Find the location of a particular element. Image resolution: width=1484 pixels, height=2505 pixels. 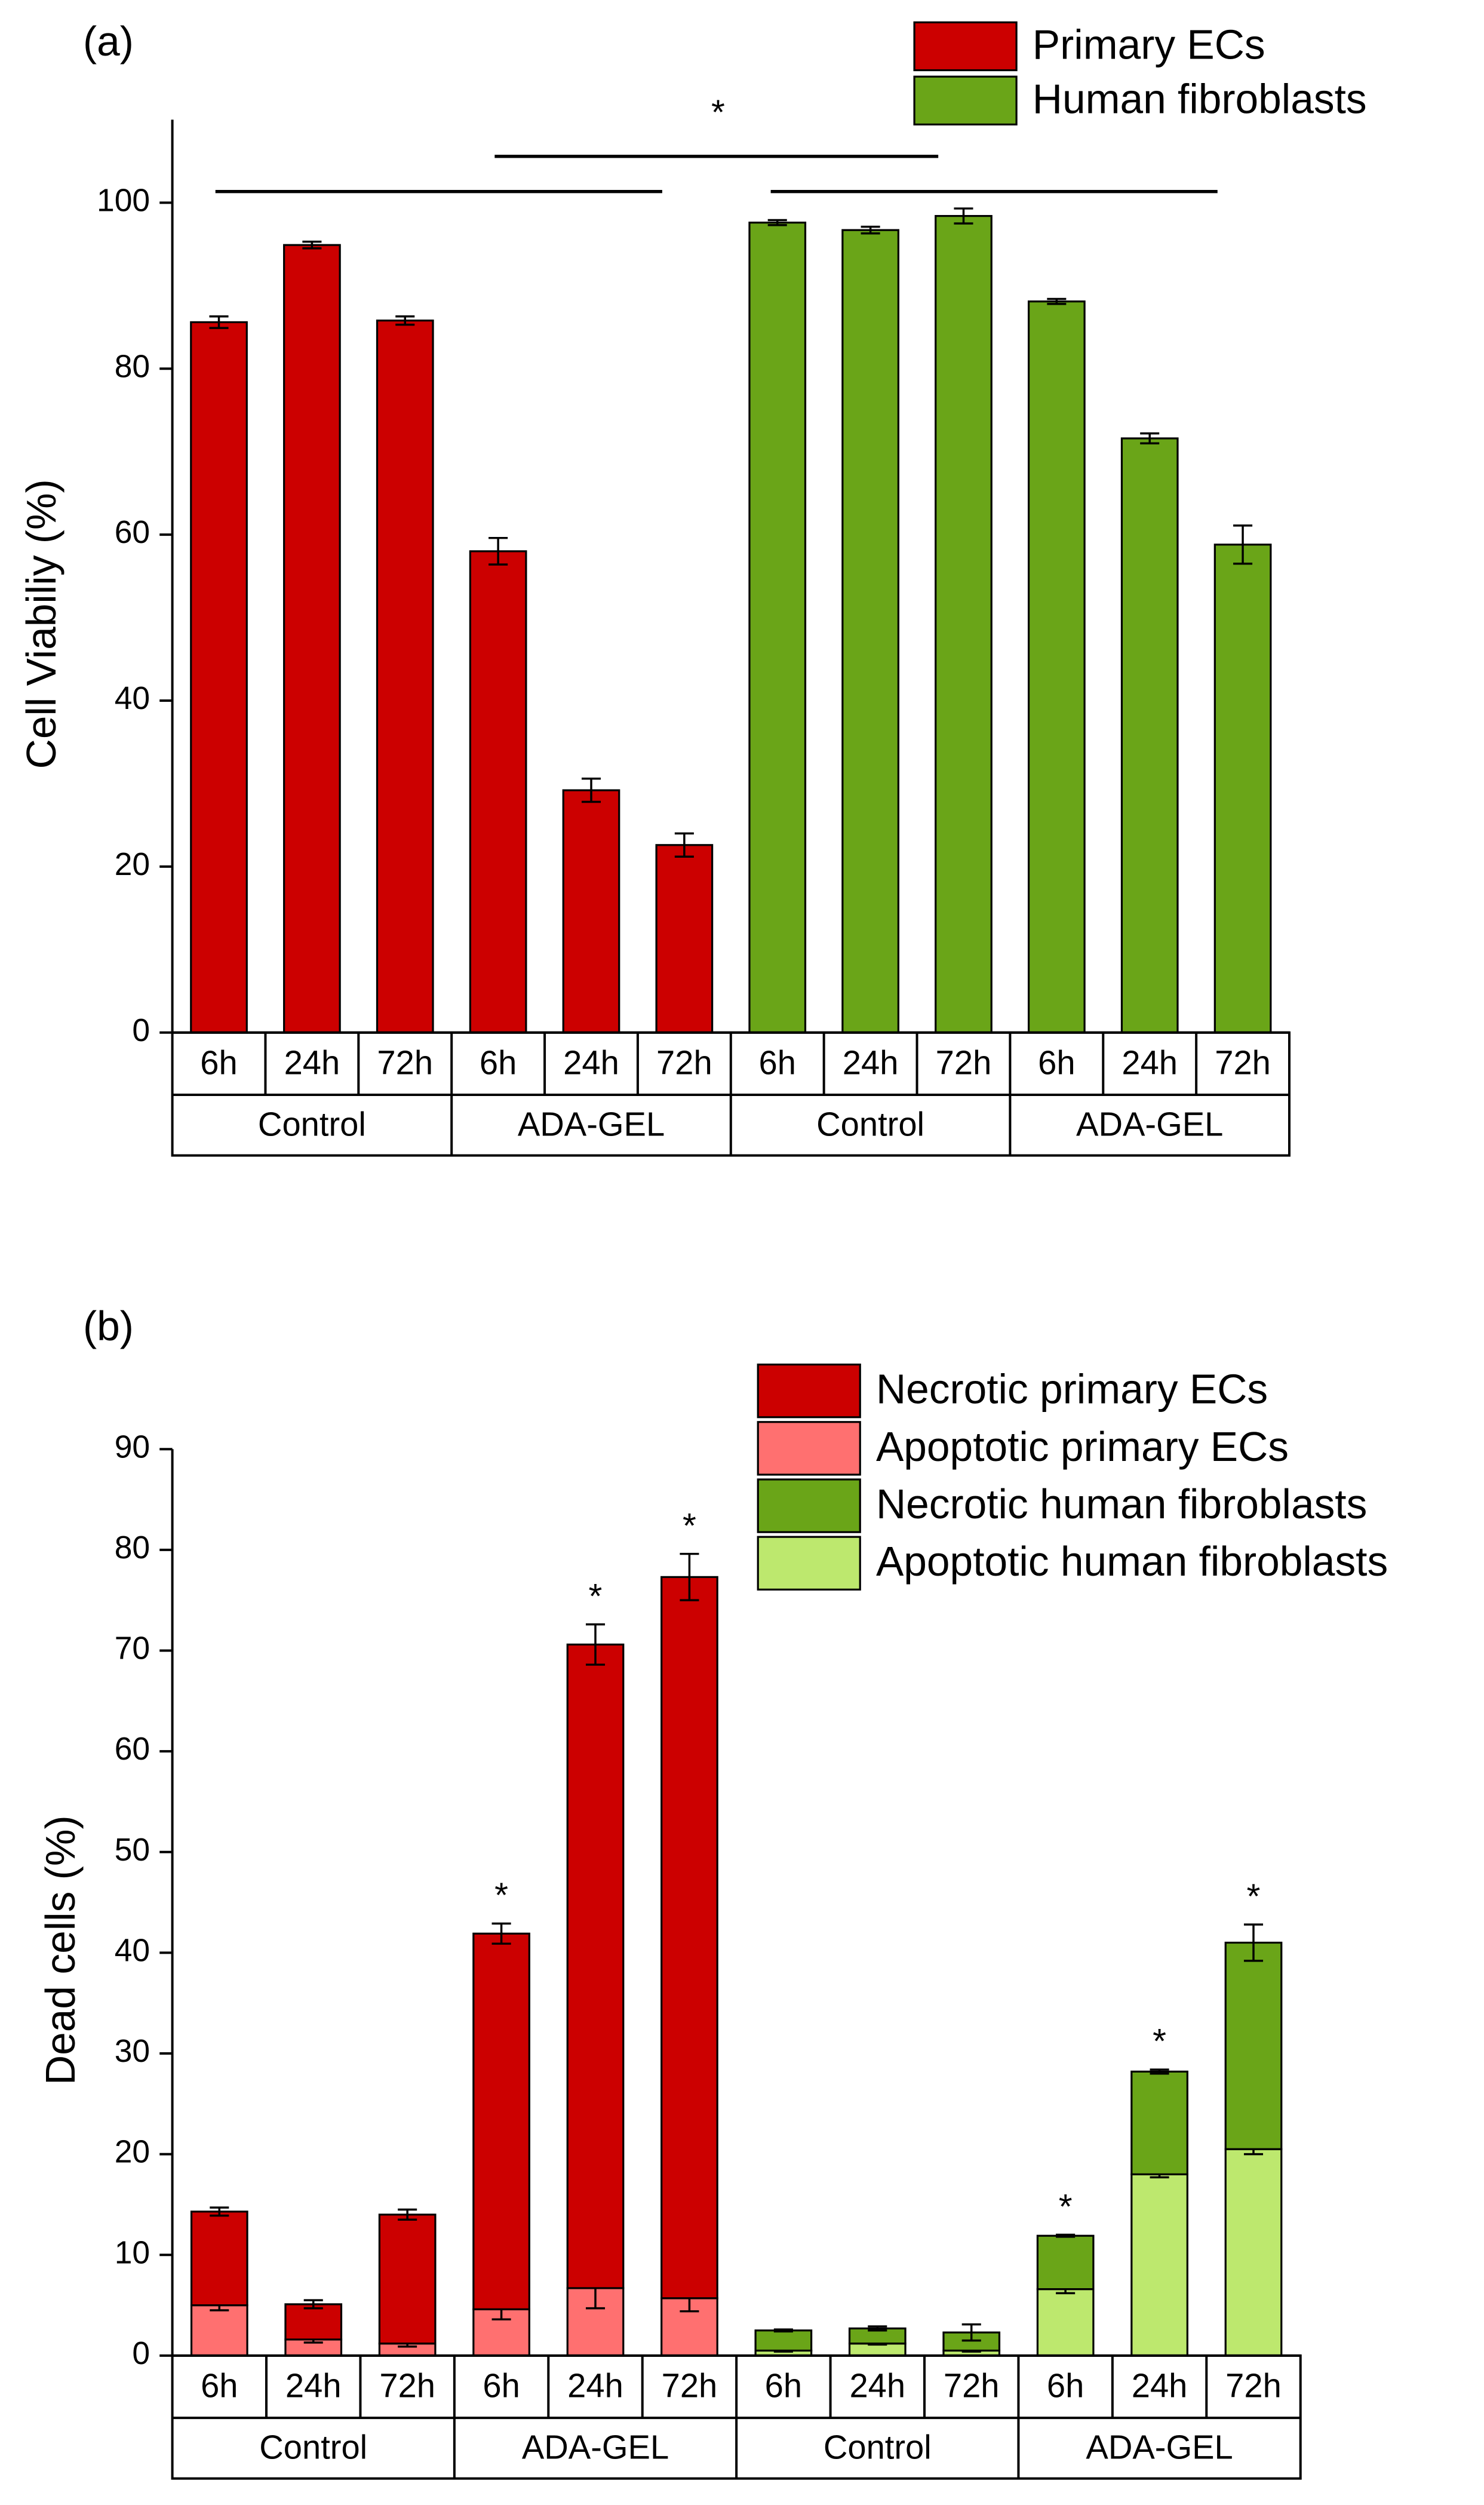

significance-lines is located at coordinates (716, 175).